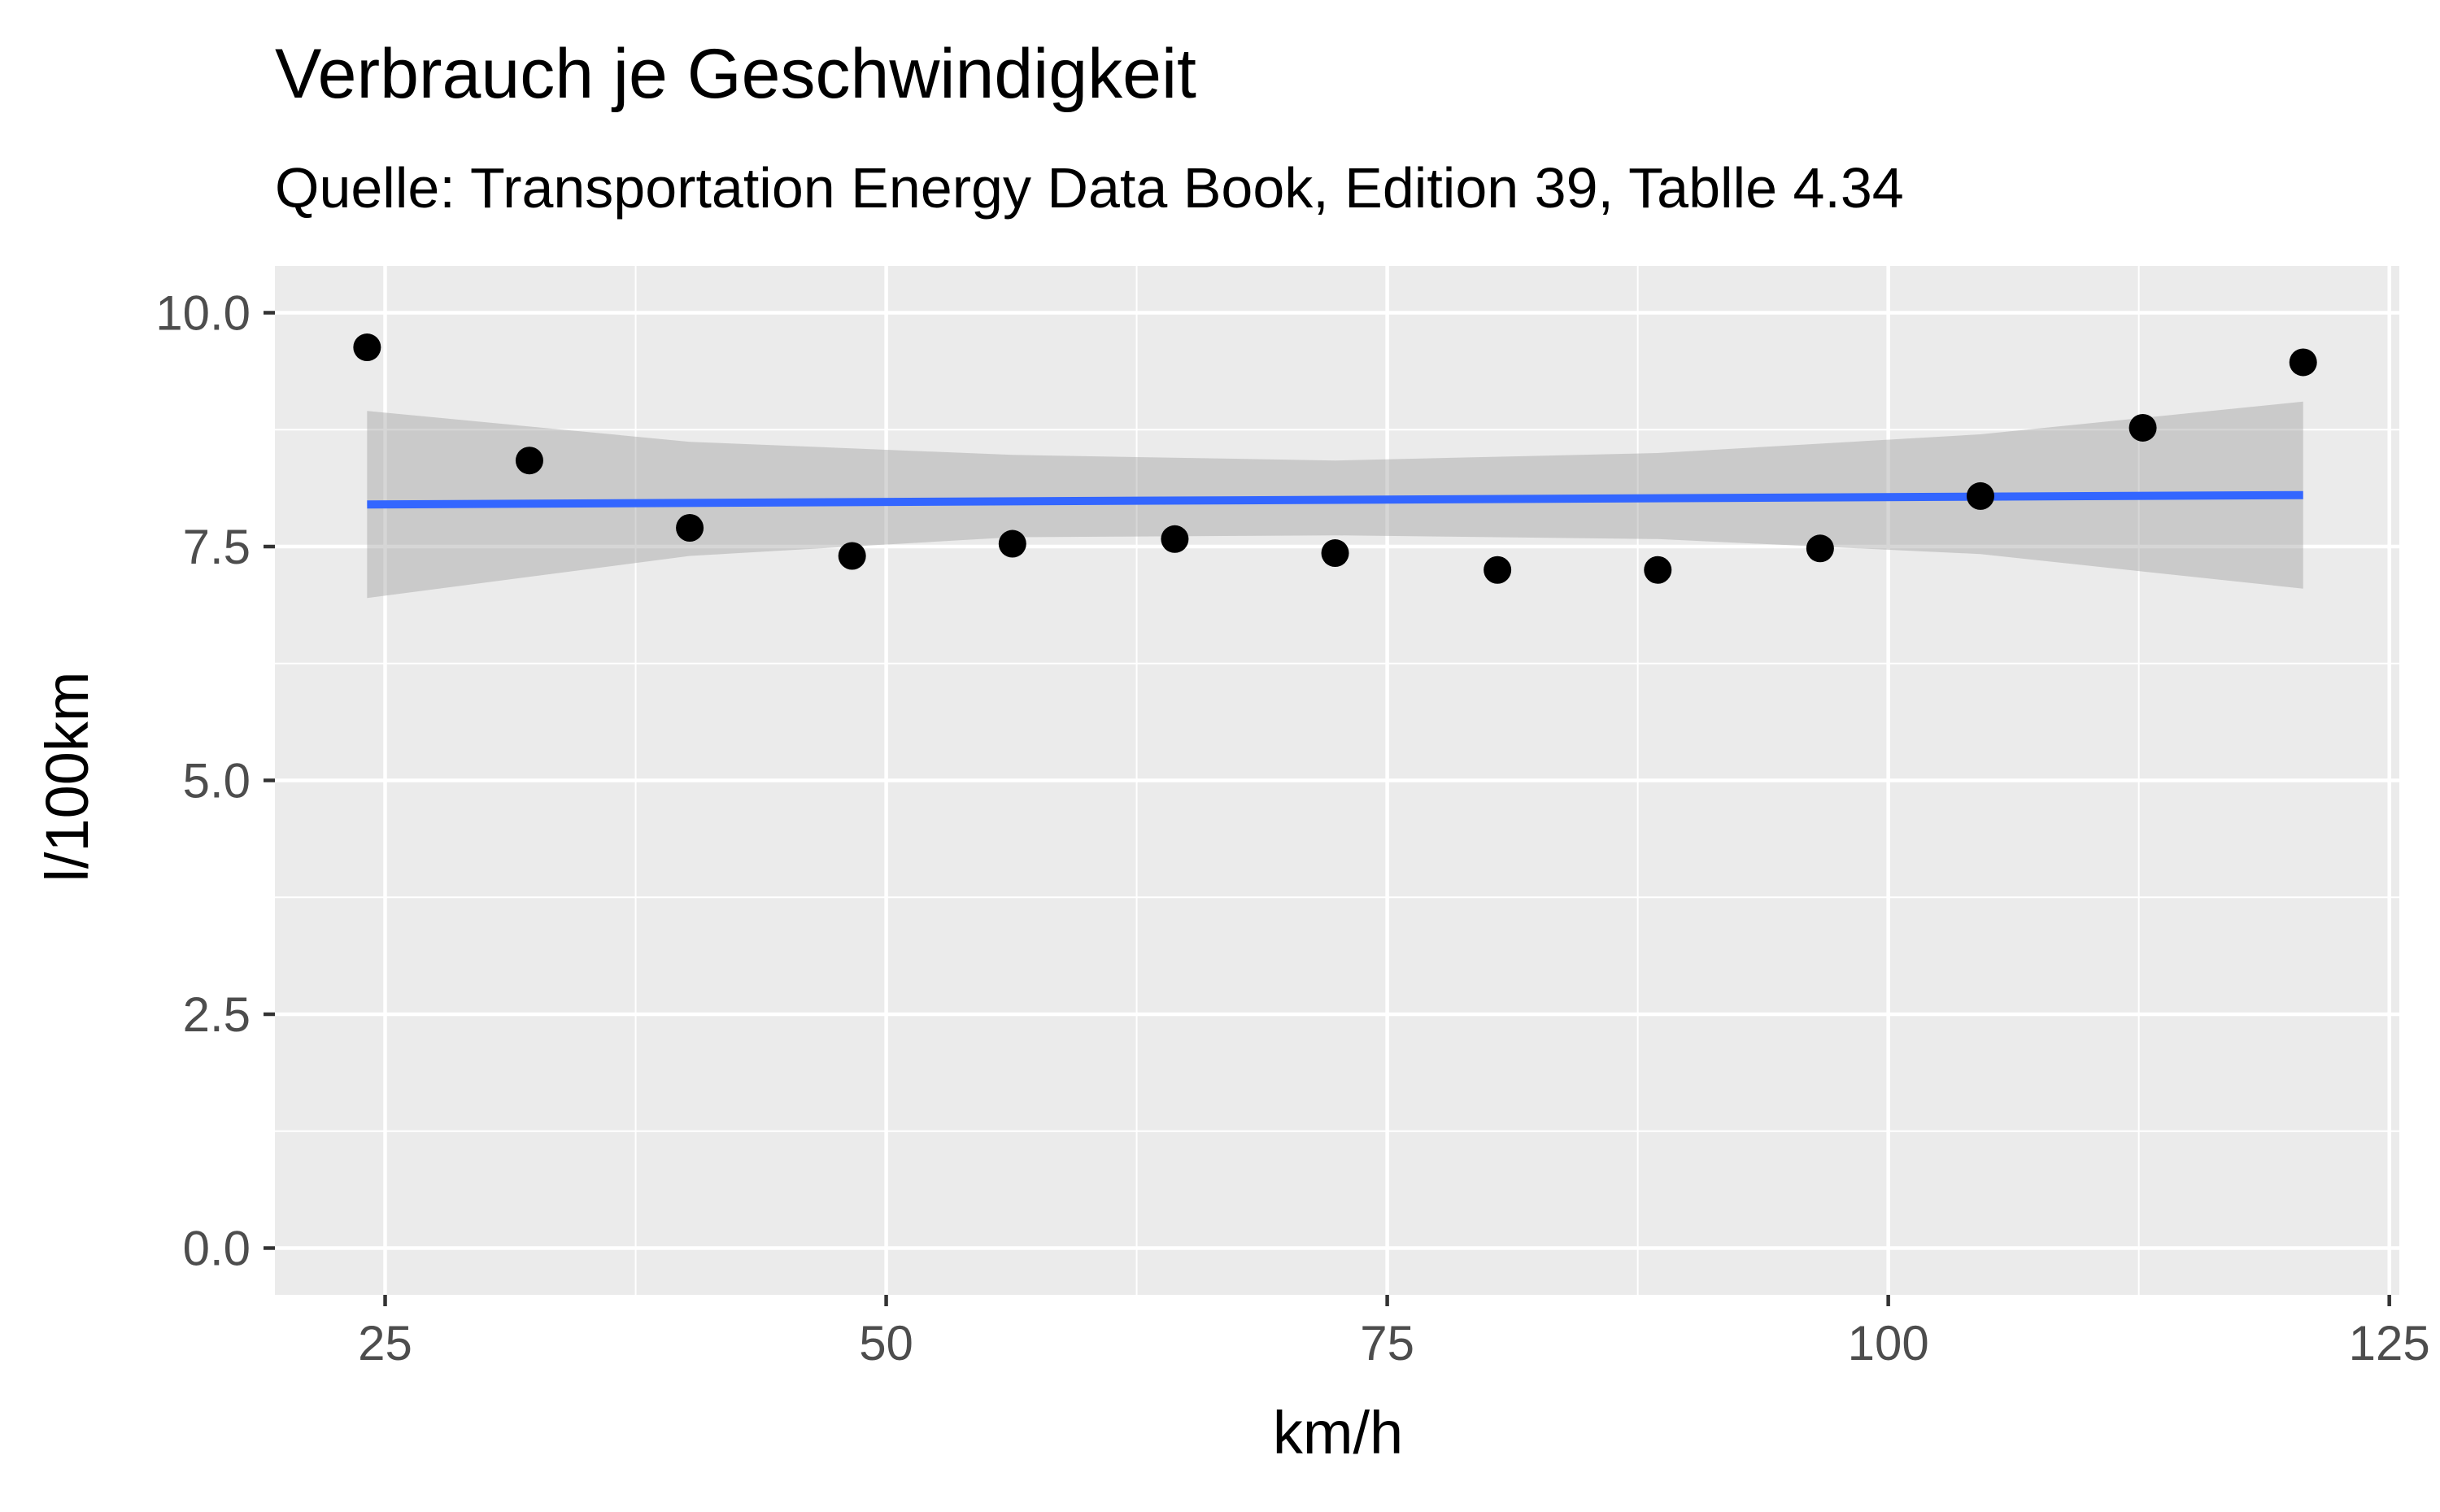 The height and width of the screenshot is (1512, 2440). I want to click on x-axis-title: km/h, so click(1338, 1432).